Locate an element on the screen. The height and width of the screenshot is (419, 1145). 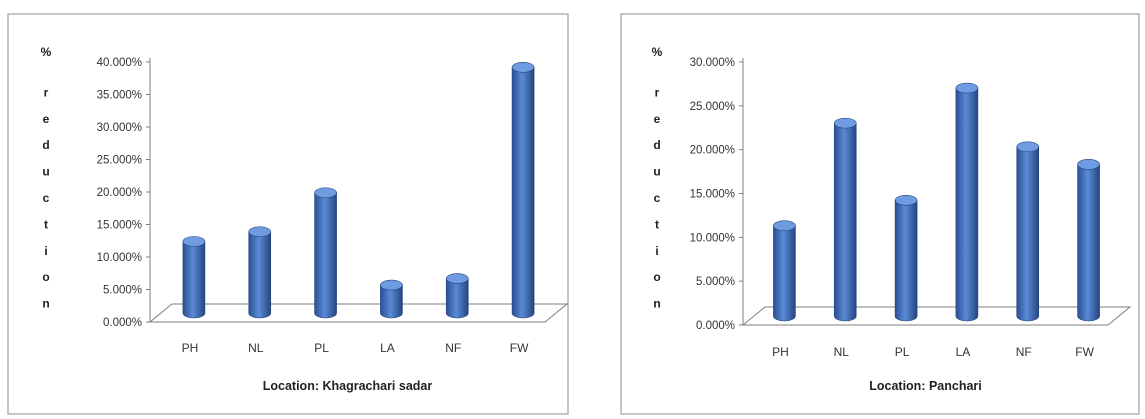
x-axis-label: Location: Khagrachari sadar is located at coordinates (348, 386).